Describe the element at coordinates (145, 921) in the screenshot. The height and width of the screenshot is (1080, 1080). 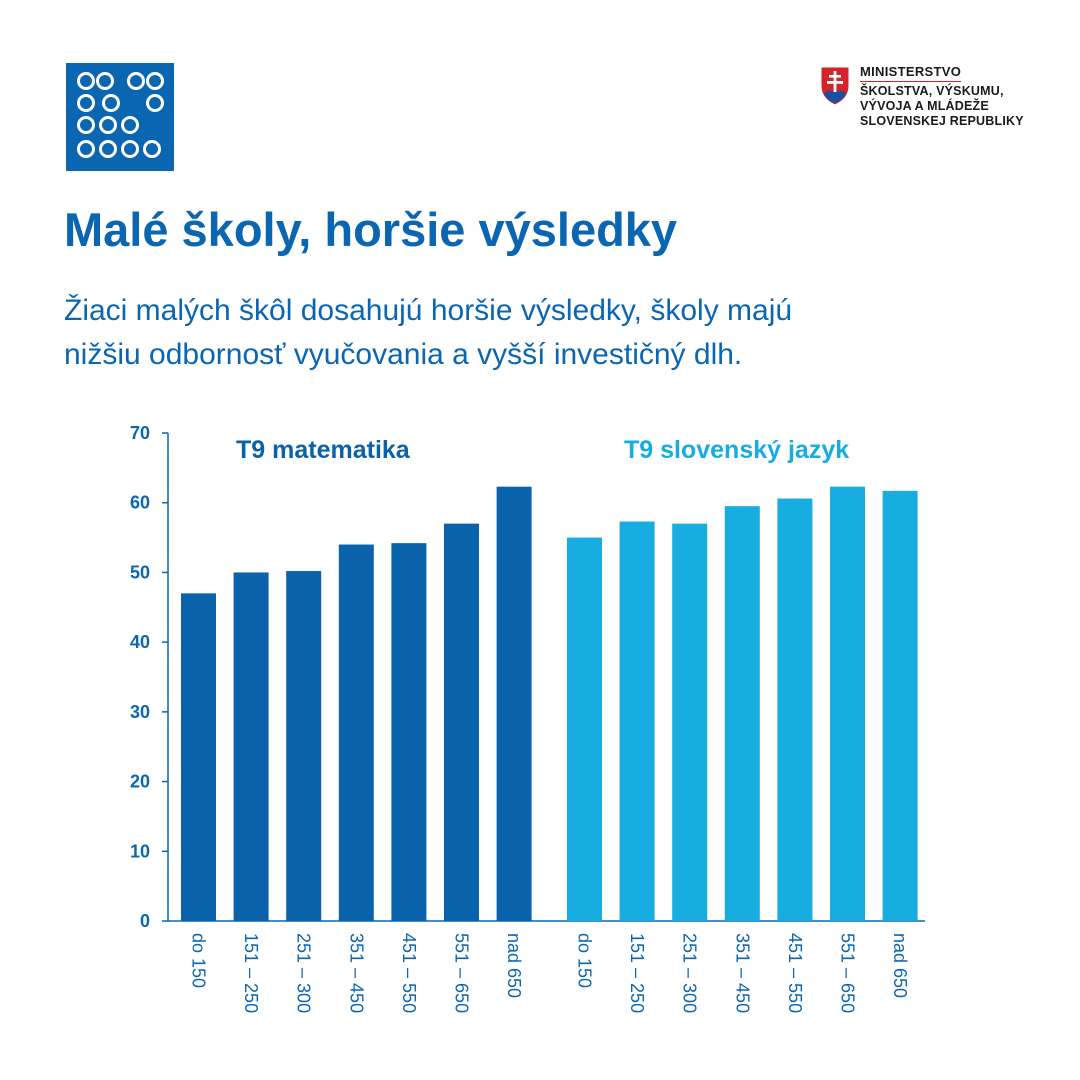
I see `y-tick-label: 0` at that location.